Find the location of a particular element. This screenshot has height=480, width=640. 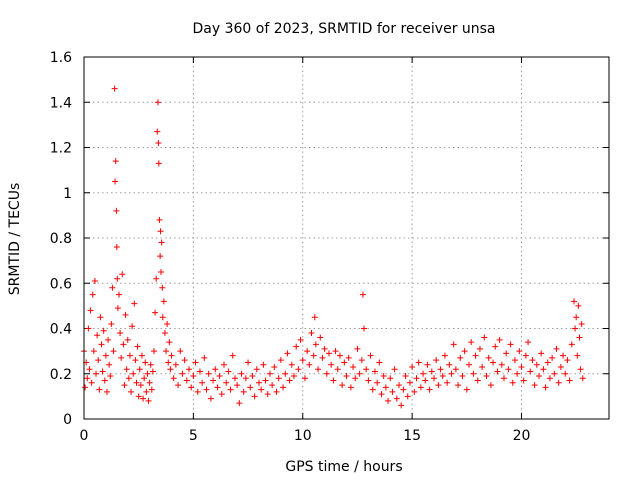

x-tick-label: 0 is located at coordinates (84, 436).